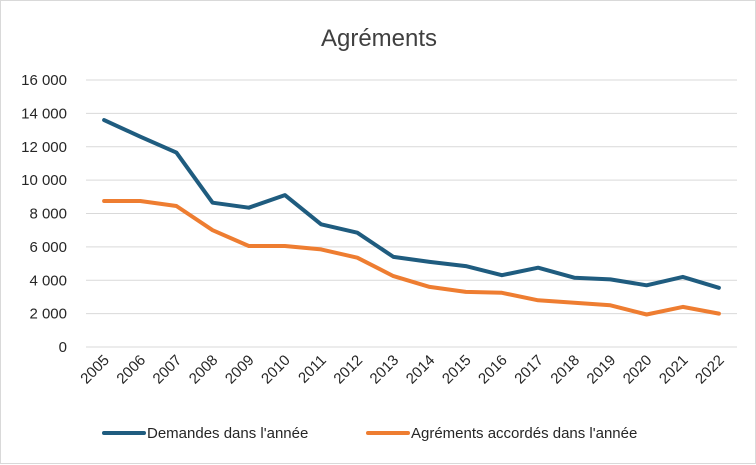 The image size is (756, 465). Describe the element at coordinates (204, 370) in the screenshot. I see `x-tick-label: 2008` at that location.